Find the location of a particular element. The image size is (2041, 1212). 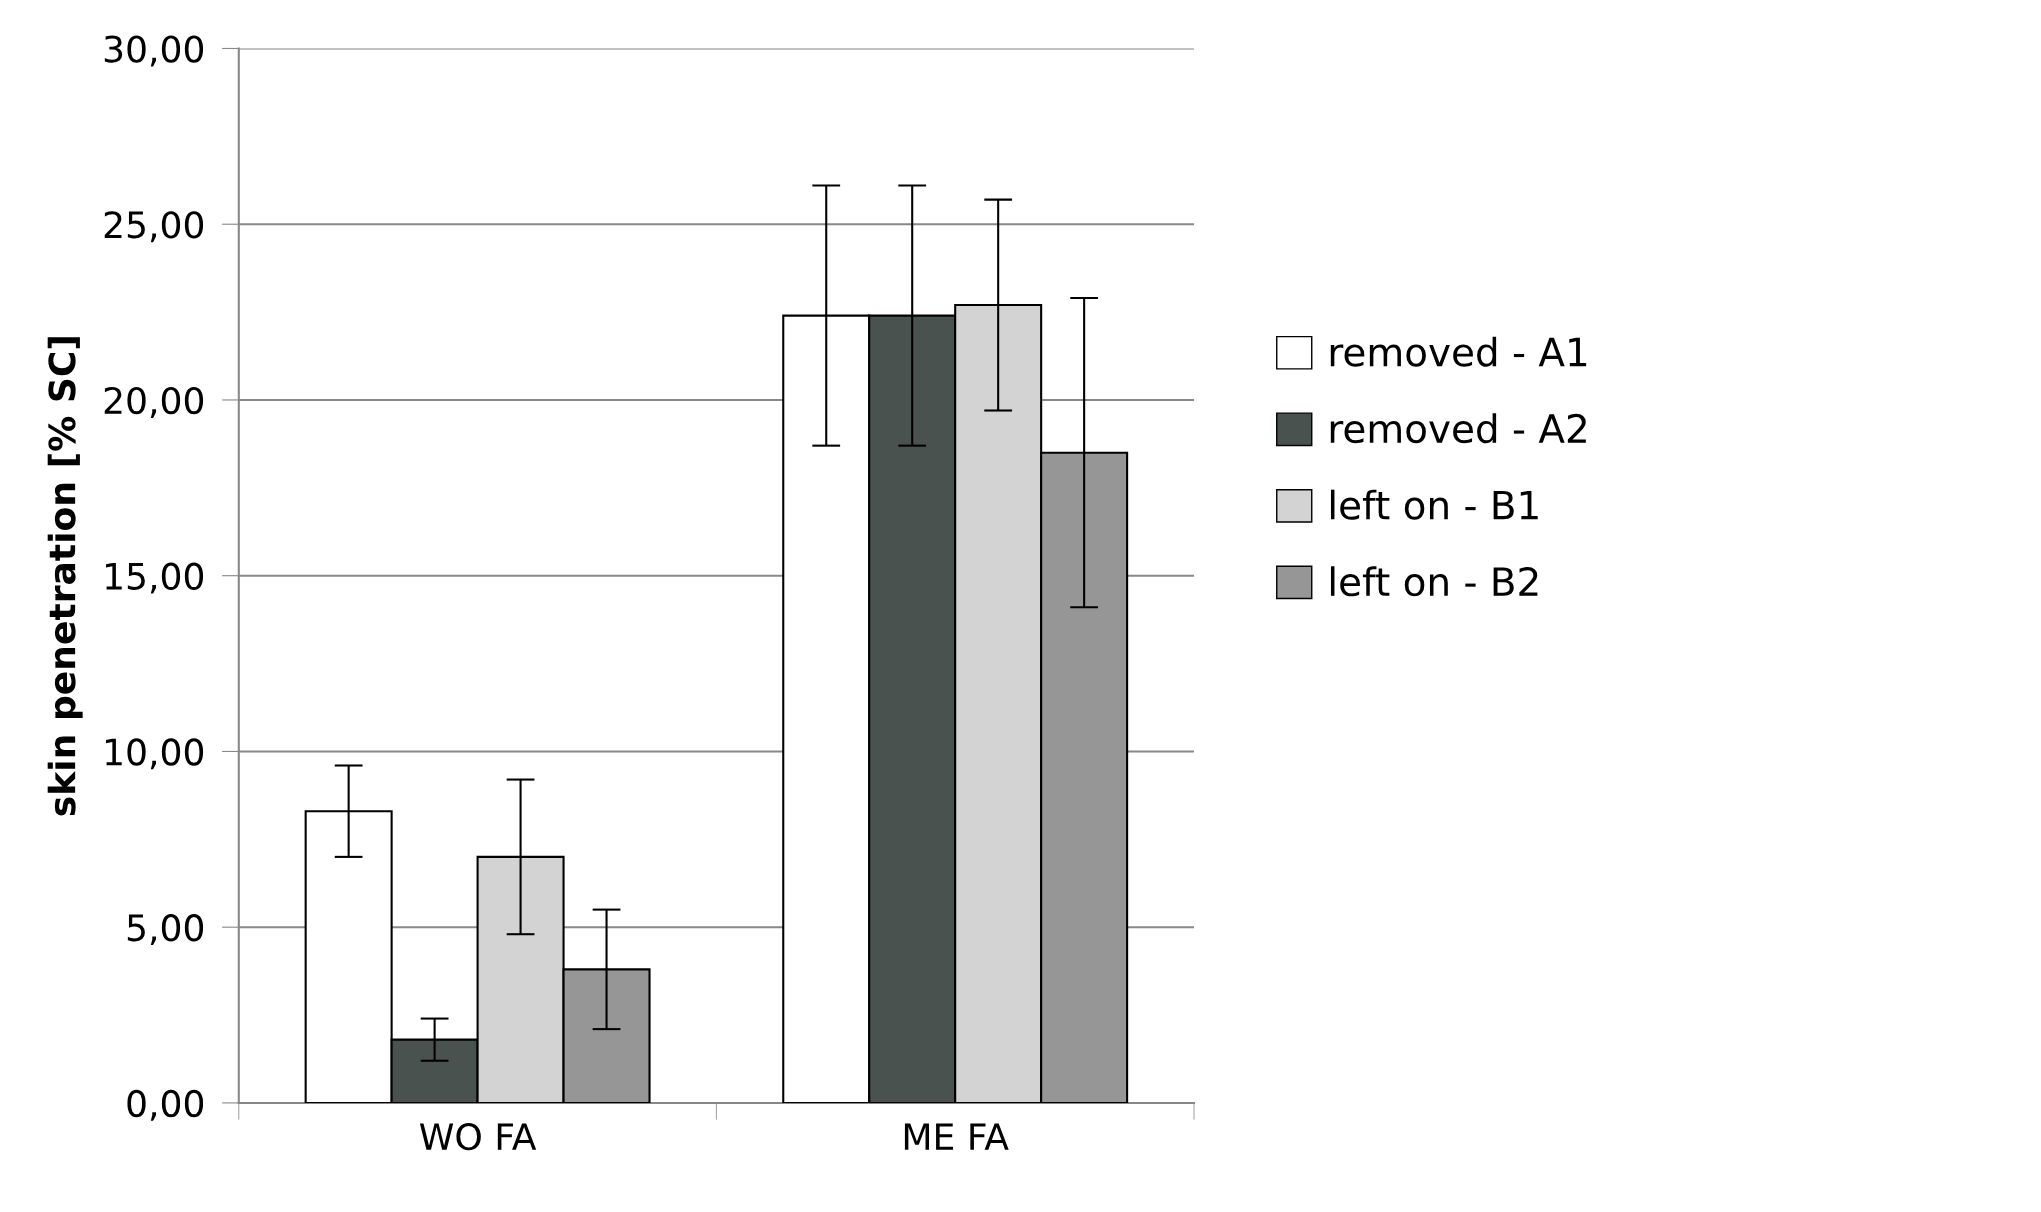

y-axis-title: skin penetration [% SC] is located at coordinates (65, 576).